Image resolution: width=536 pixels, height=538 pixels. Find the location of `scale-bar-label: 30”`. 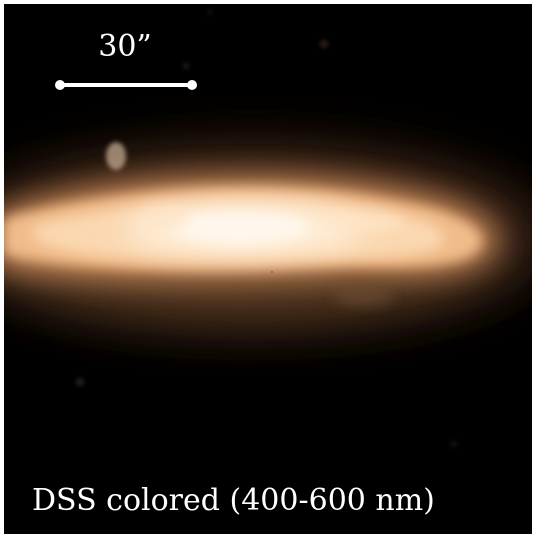

scale-bar-label: 30” is located at coordinates (125, 46).